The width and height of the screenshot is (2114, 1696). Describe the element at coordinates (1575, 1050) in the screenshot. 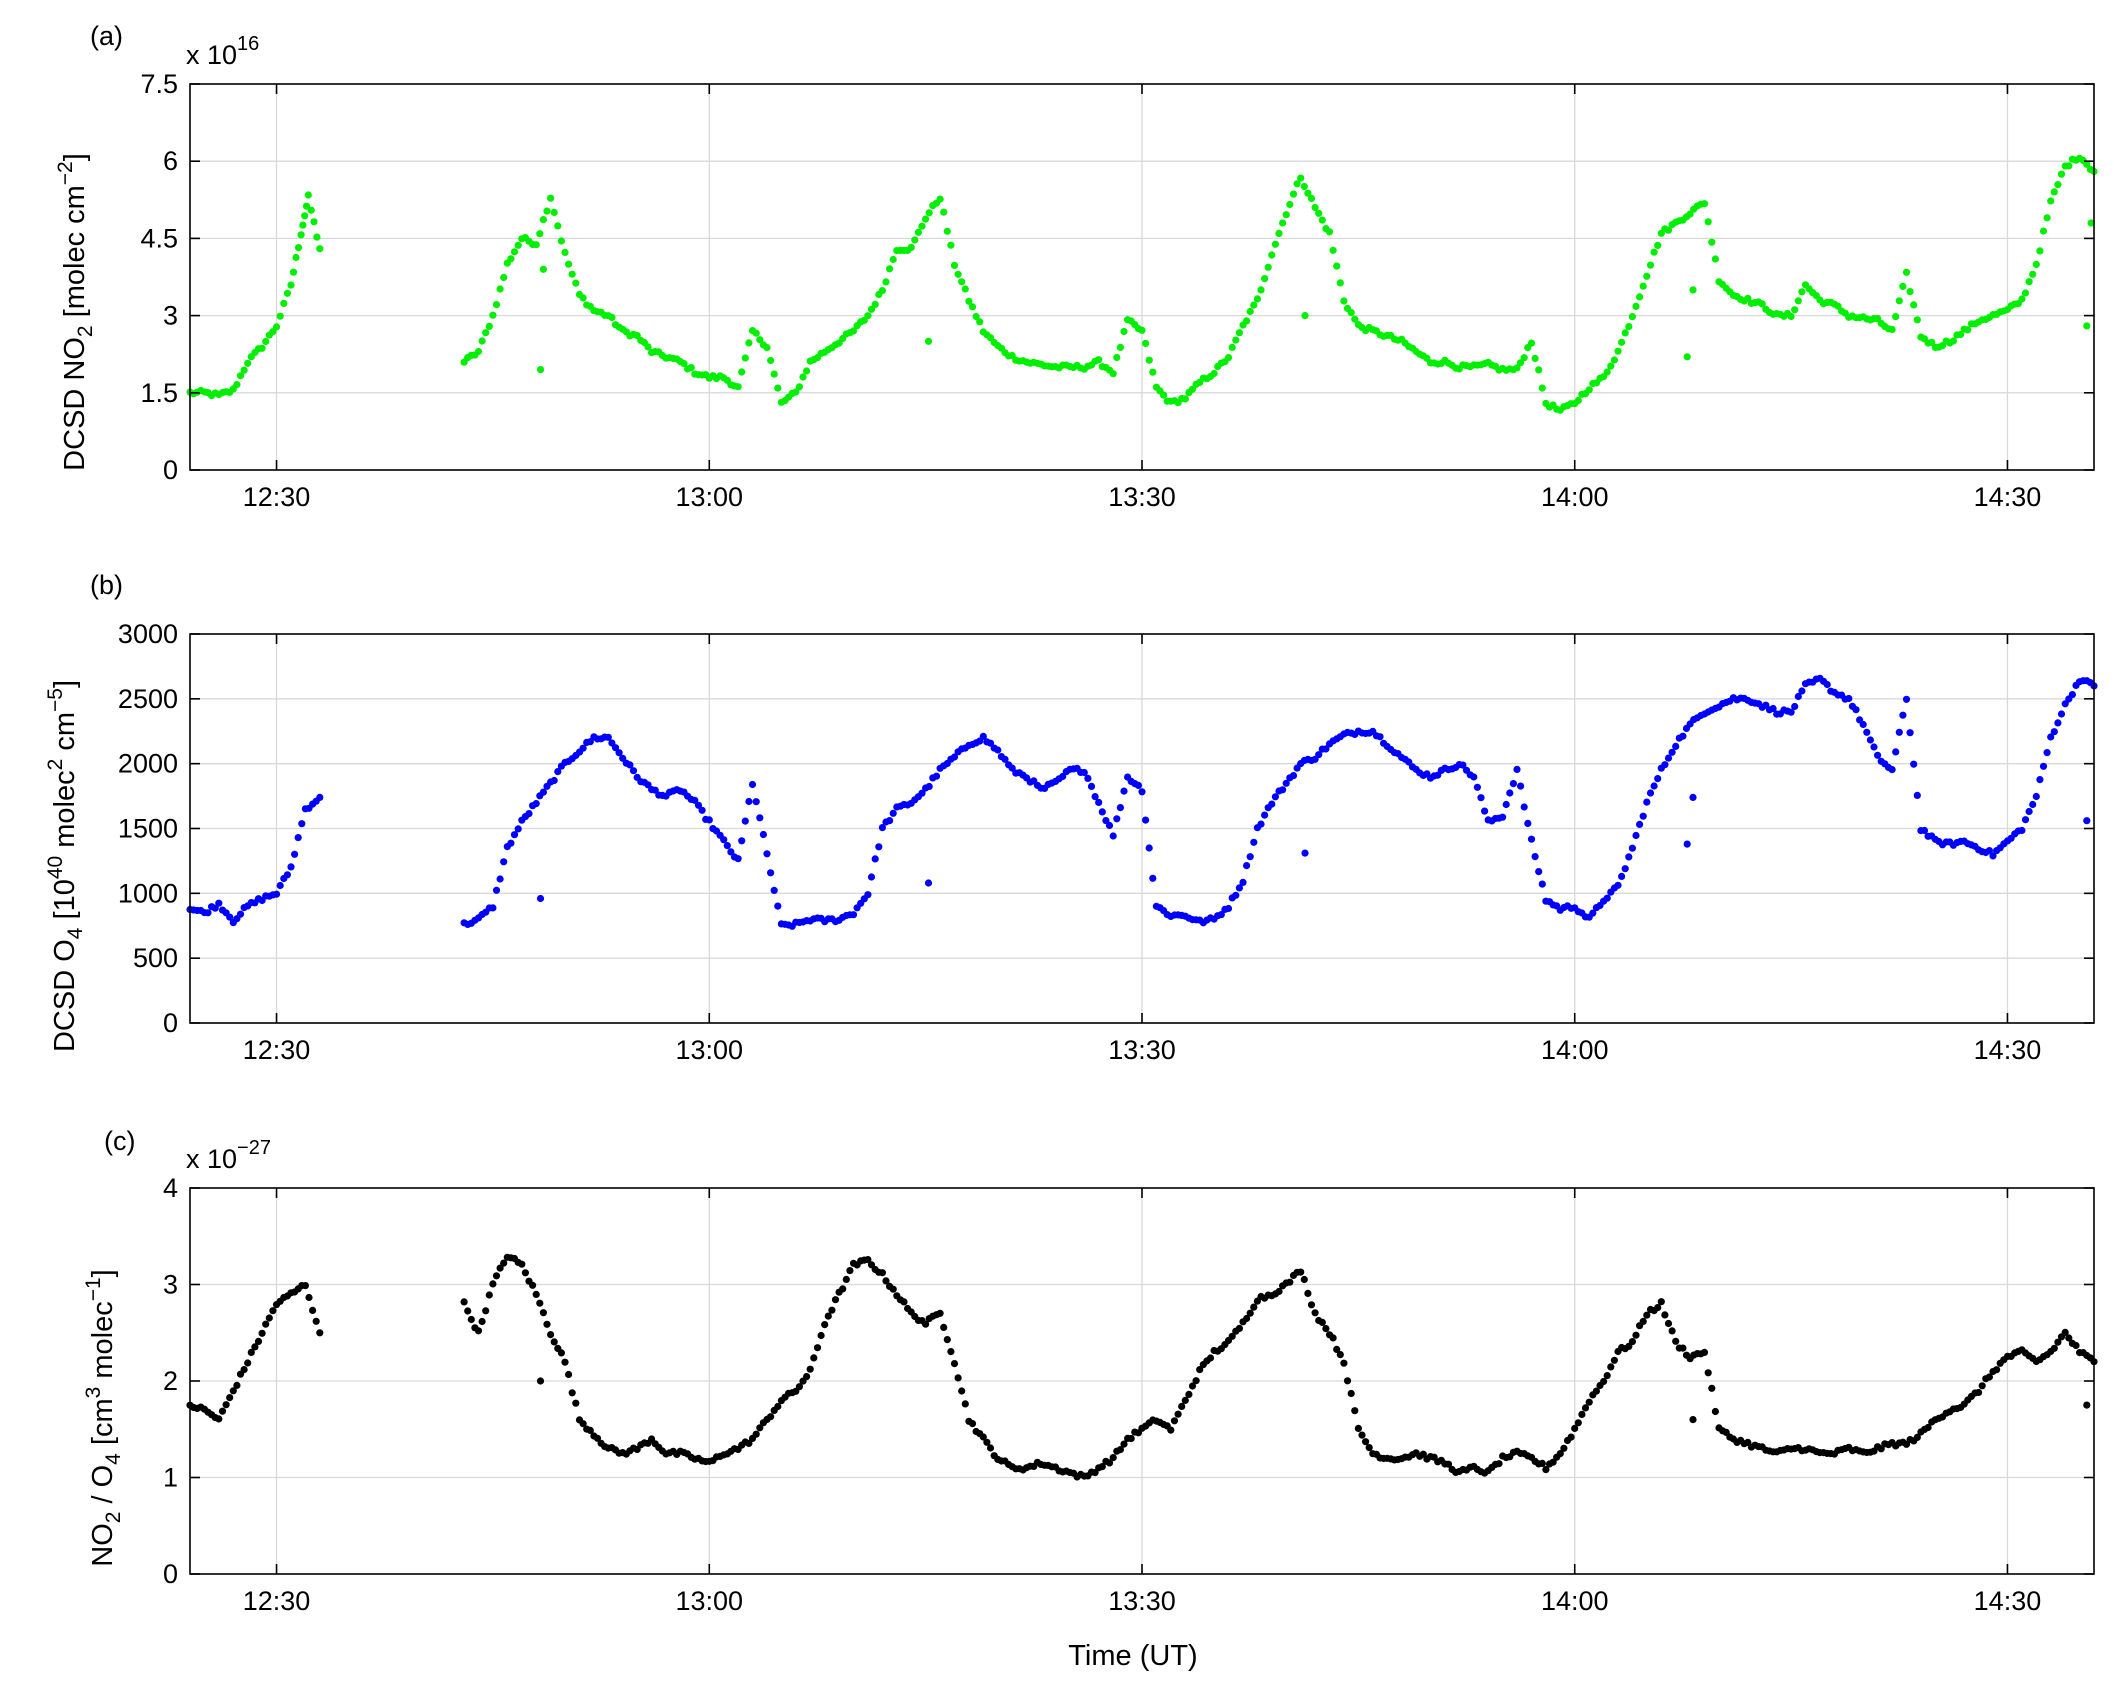

I see `x-tick-label: 14:00` at that location.